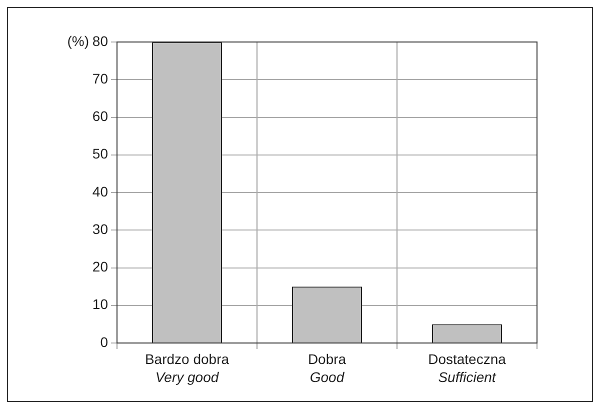  What do you see at coordinates (100, 78) in the screenshot?
I see `y-tick-label: 70` at bounding box center [100, 78].